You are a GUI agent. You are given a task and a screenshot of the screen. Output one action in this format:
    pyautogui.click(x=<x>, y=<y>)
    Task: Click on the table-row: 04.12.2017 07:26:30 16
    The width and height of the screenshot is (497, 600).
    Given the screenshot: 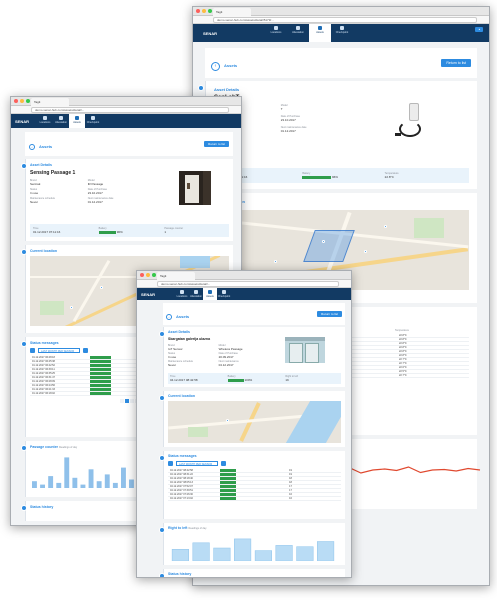 What is the action you would take?
    pyautogui.click(x=254, y=495)
    